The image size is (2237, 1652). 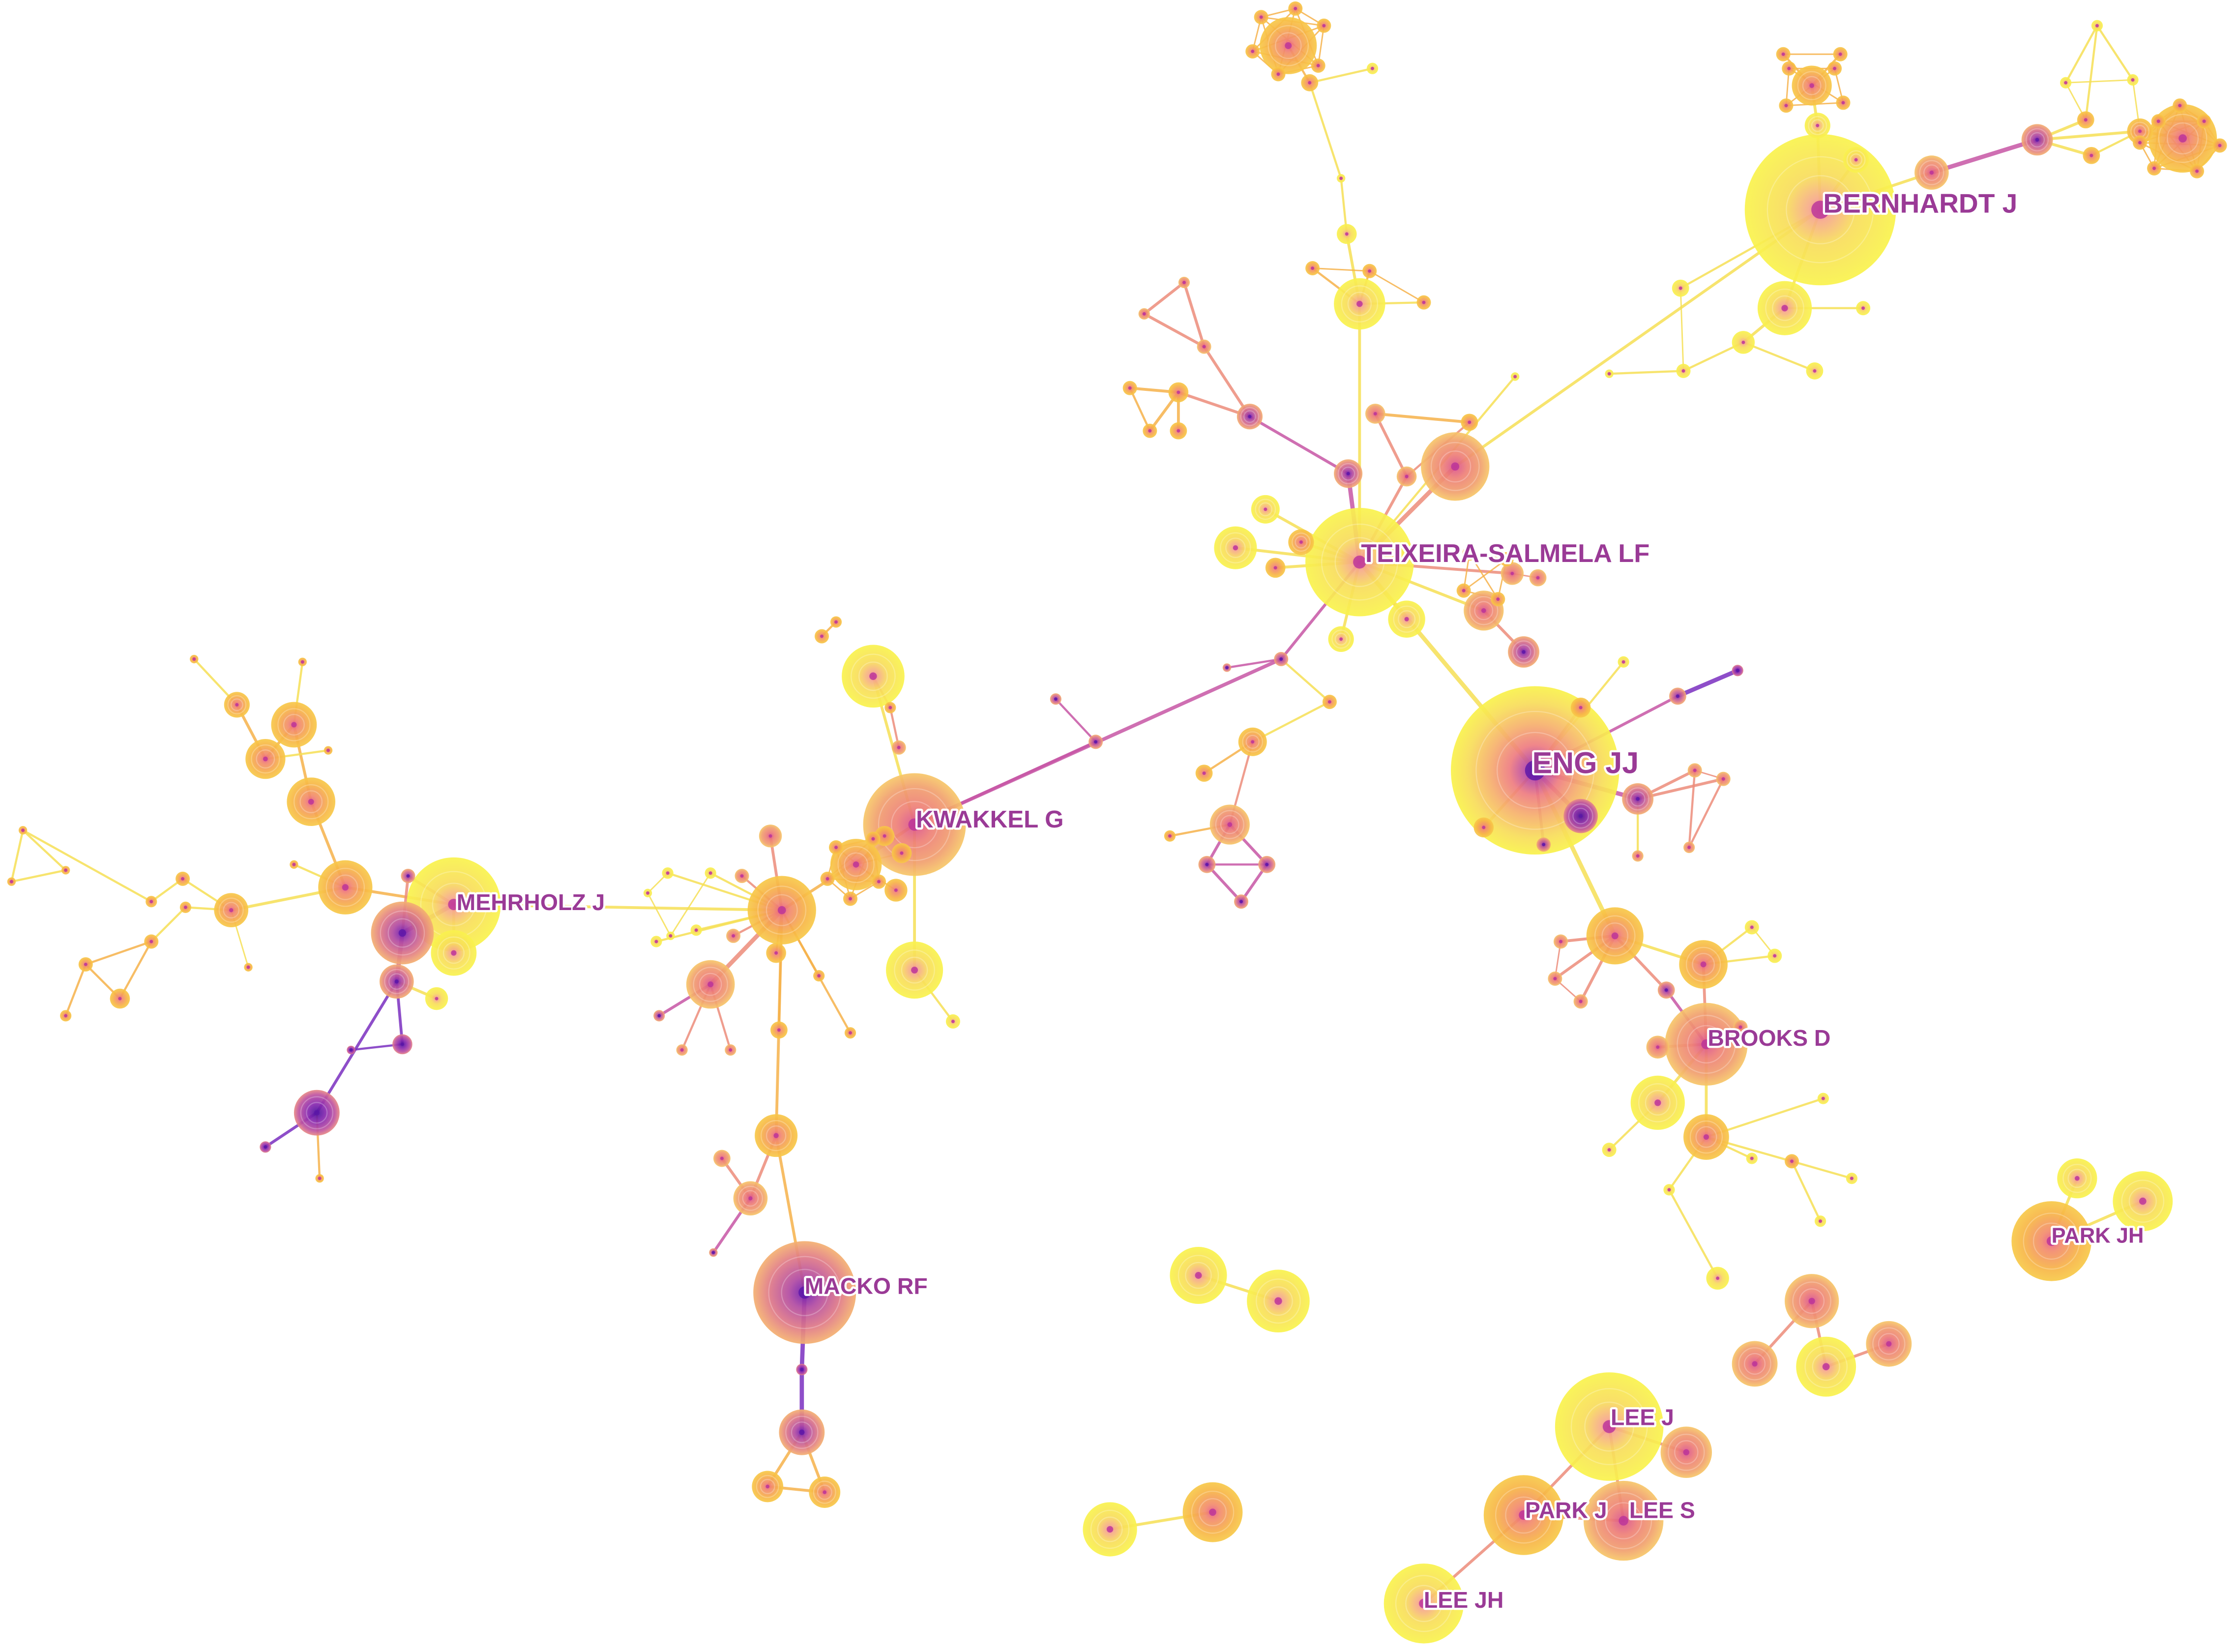 What do you see at coordinates (1792, 1161) in the screenshot?
I see `node-br8` at bounding box center [1792, 1161].